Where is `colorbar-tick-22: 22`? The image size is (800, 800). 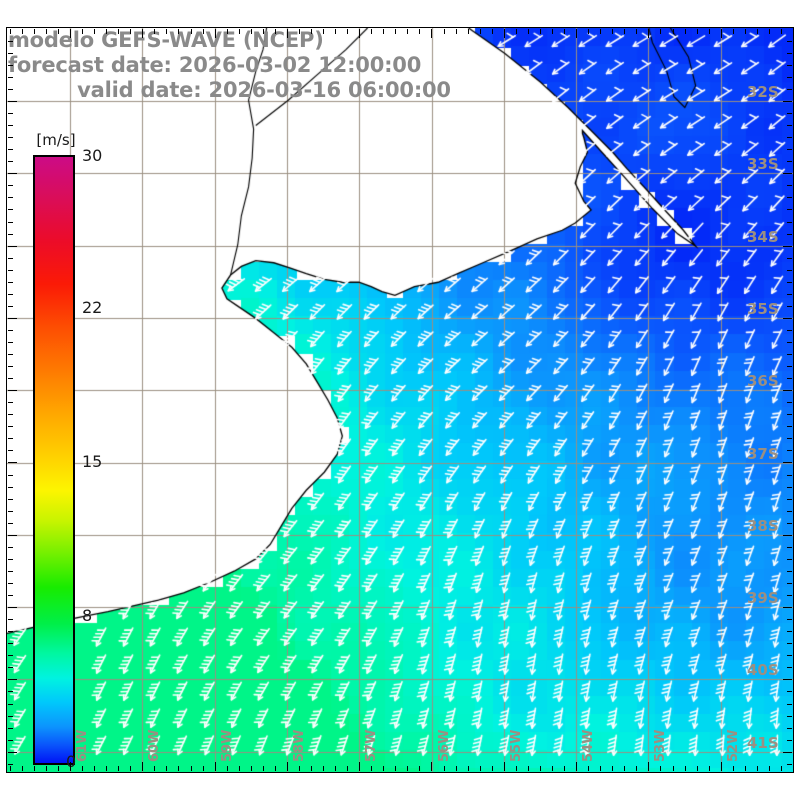 colorbar-tick-22: 22 is located at coordinates (92, 307).